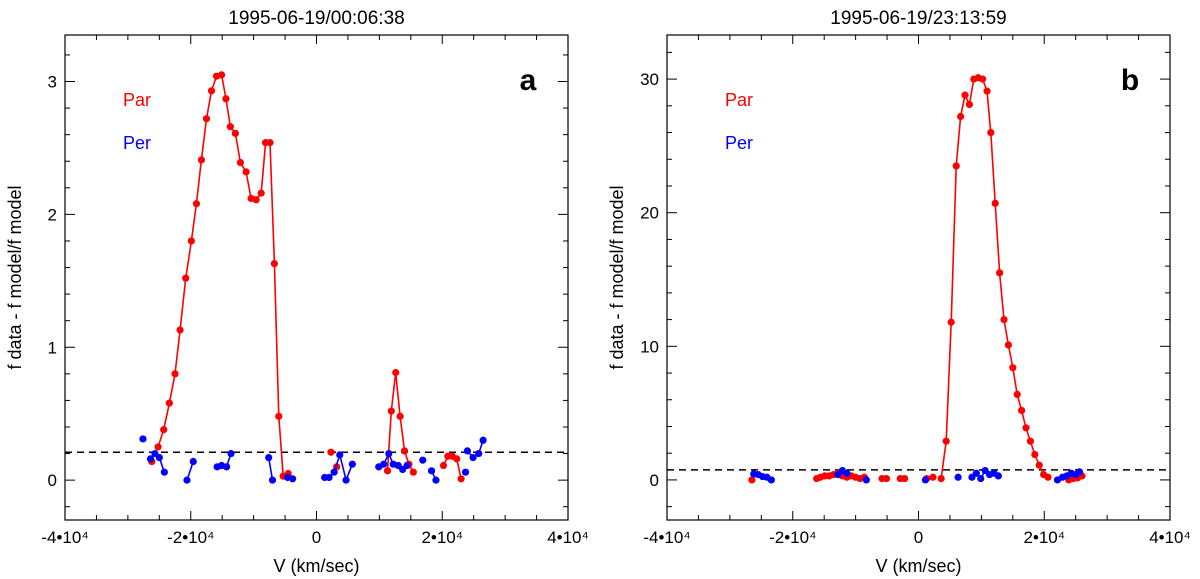 The image size is (1200, 579). Describe the element at coordinates (1130, 80) in the screenshot. I see `panel-label: b` at that location.